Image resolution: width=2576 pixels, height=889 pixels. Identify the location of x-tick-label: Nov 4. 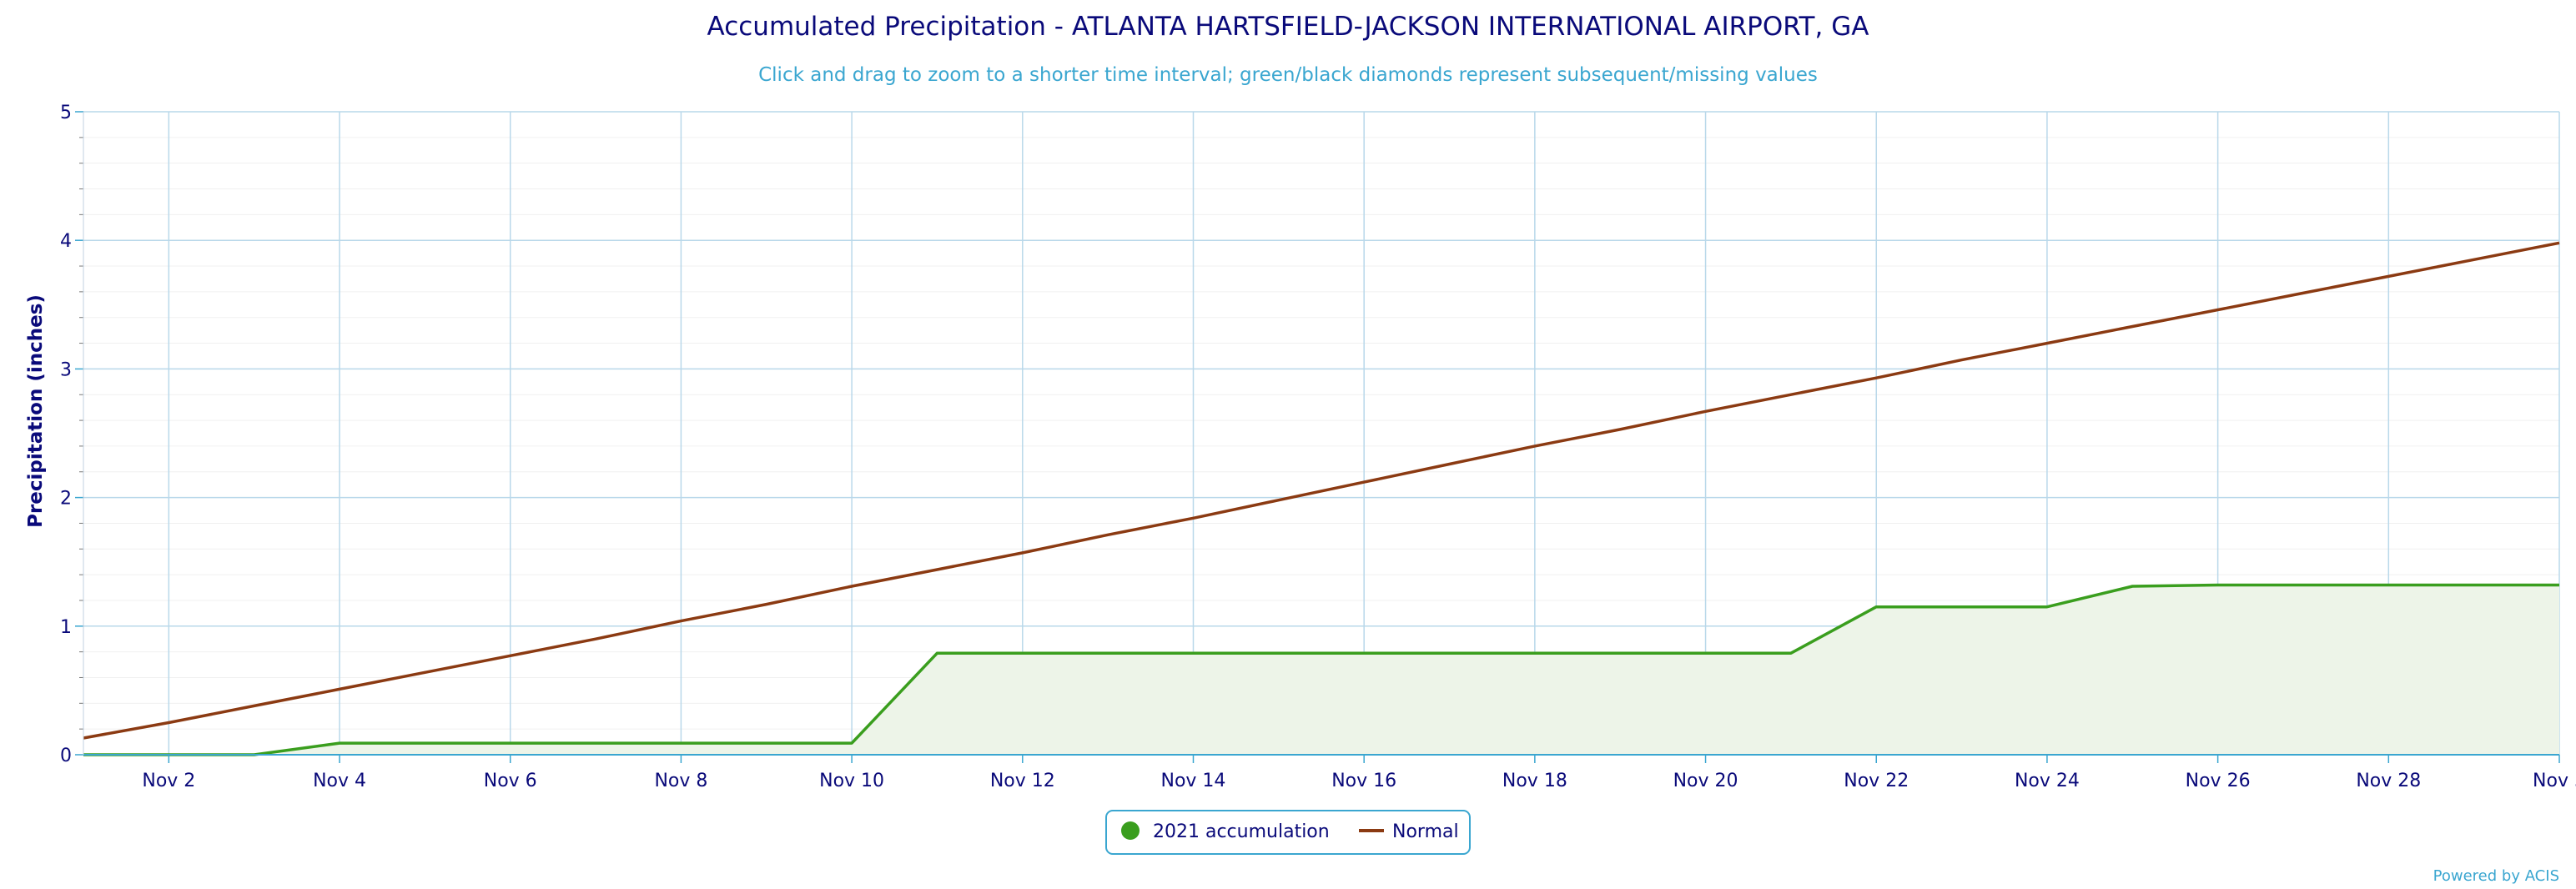
(339, 781).